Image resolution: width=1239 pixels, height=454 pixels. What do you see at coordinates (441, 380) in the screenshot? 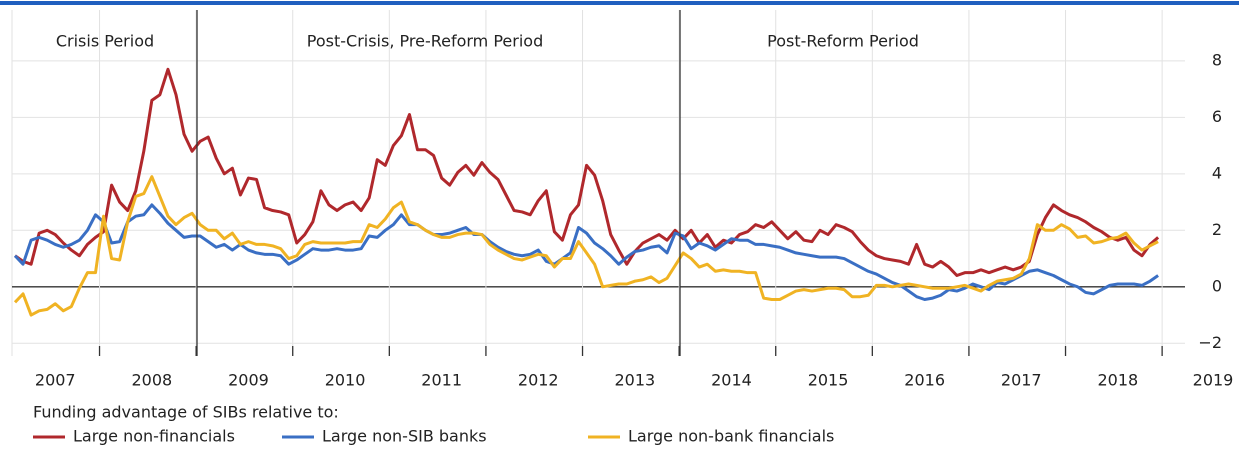
I see `x-tick-label: 2011` at bounding box center [441, 380].